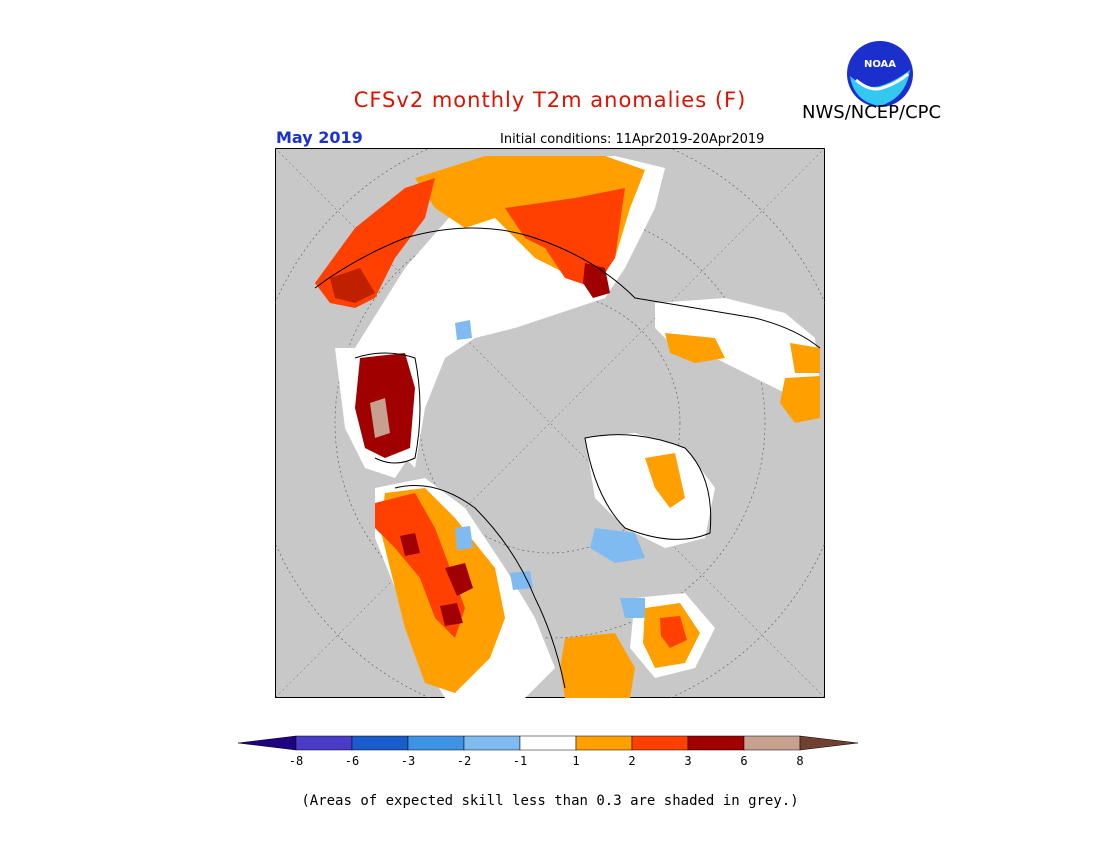 The image size is (1100, 850). I want to click on anomaly-region-white, so click(737, 348).